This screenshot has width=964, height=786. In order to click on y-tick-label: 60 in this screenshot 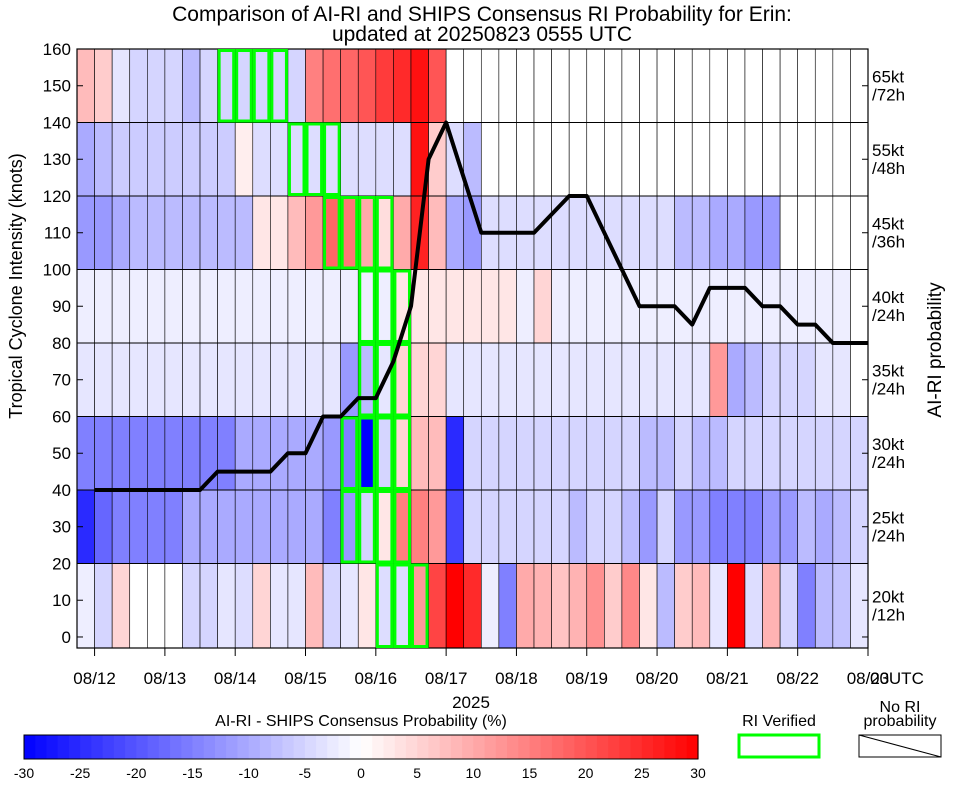, I will do `click(61, 416)`.